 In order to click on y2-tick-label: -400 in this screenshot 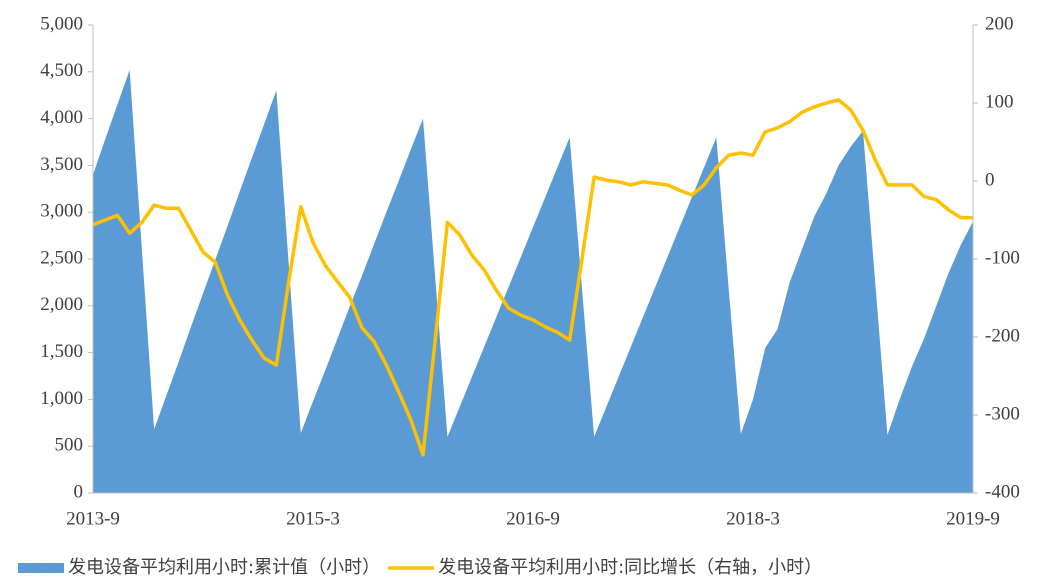, I will do `click(1002, 491)`.